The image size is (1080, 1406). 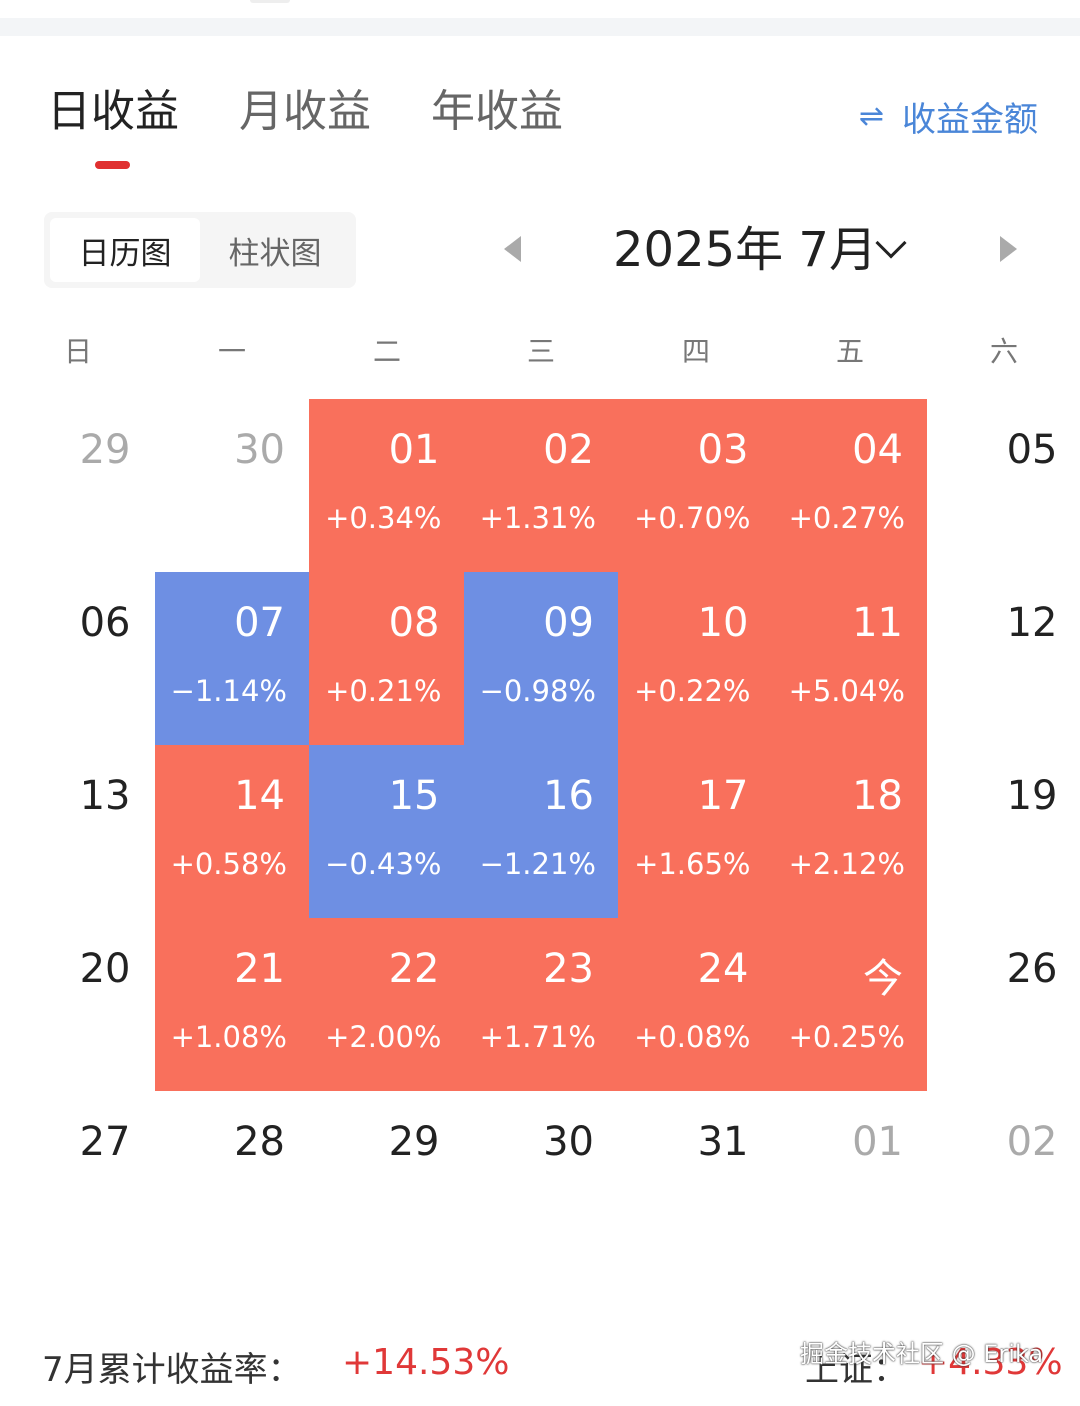 I want to click on calendar-day-cell: 11 +5.04%, so click(x=849, y=658).